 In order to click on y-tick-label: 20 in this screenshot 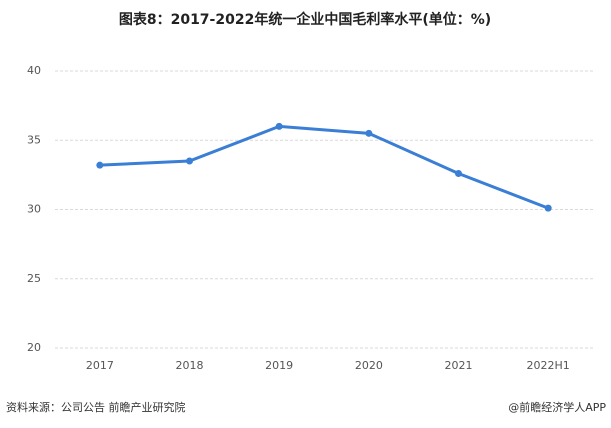, I will do `click(34, 347)`.